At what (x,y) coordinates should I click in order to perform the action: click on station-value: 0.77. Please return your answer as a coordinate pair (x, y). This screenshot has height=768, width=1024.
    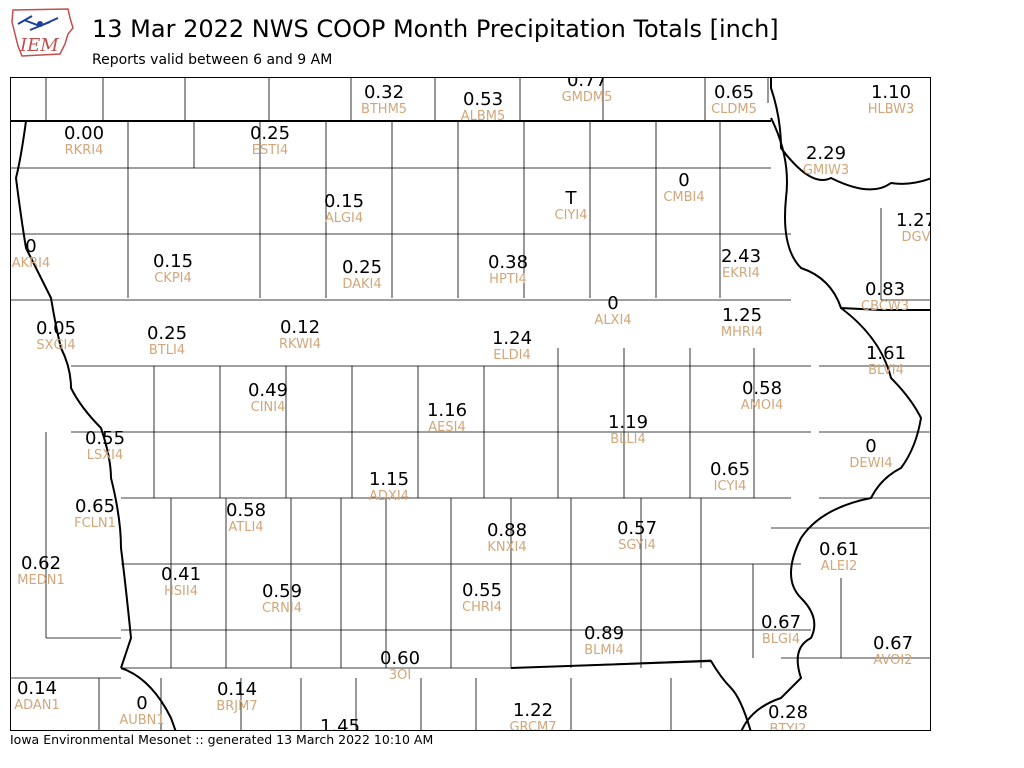
    Looking at the image, I should click on (587, 84).